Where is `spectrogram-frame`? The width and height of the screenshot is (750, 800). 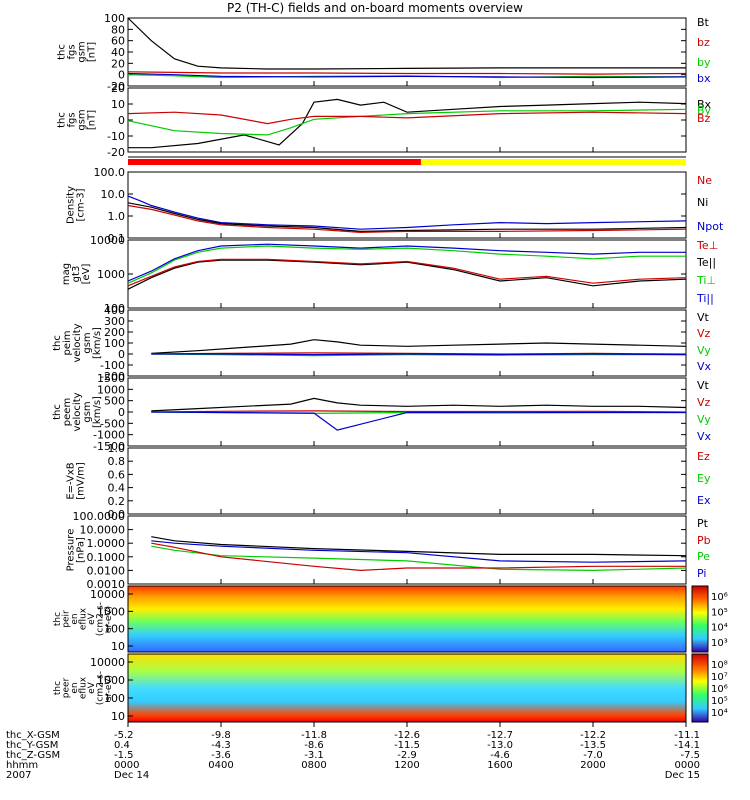
spectrogram-frame is located at coordinates (407, 619).